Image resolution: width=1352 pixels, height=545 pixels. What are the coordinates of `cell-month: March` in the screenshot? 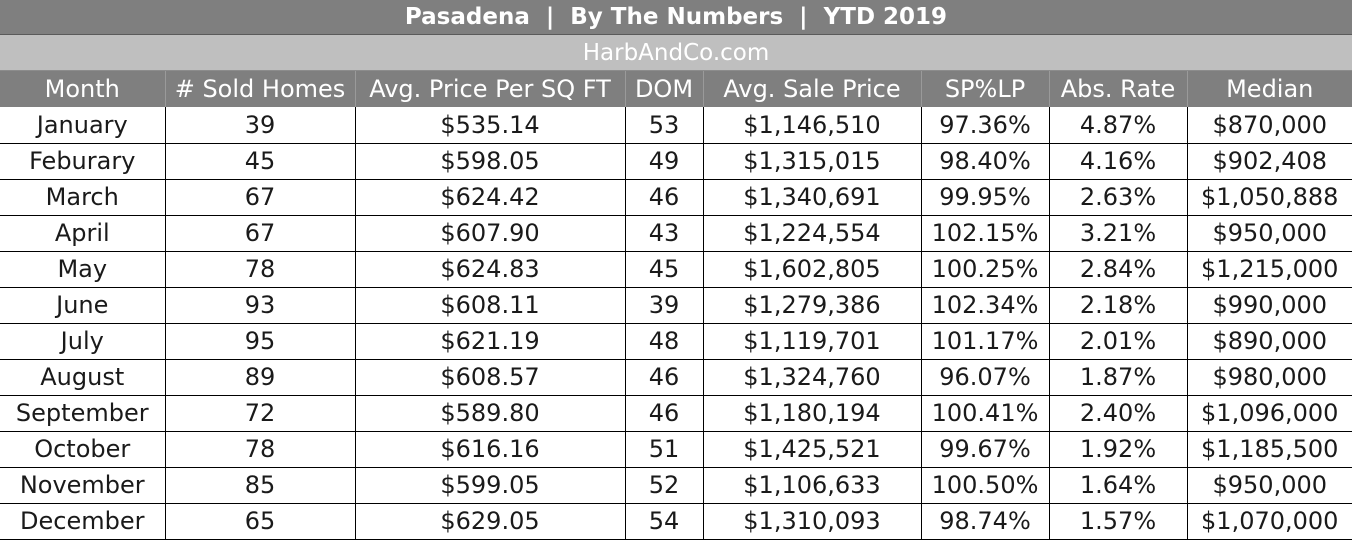 It's located at (83, 197).